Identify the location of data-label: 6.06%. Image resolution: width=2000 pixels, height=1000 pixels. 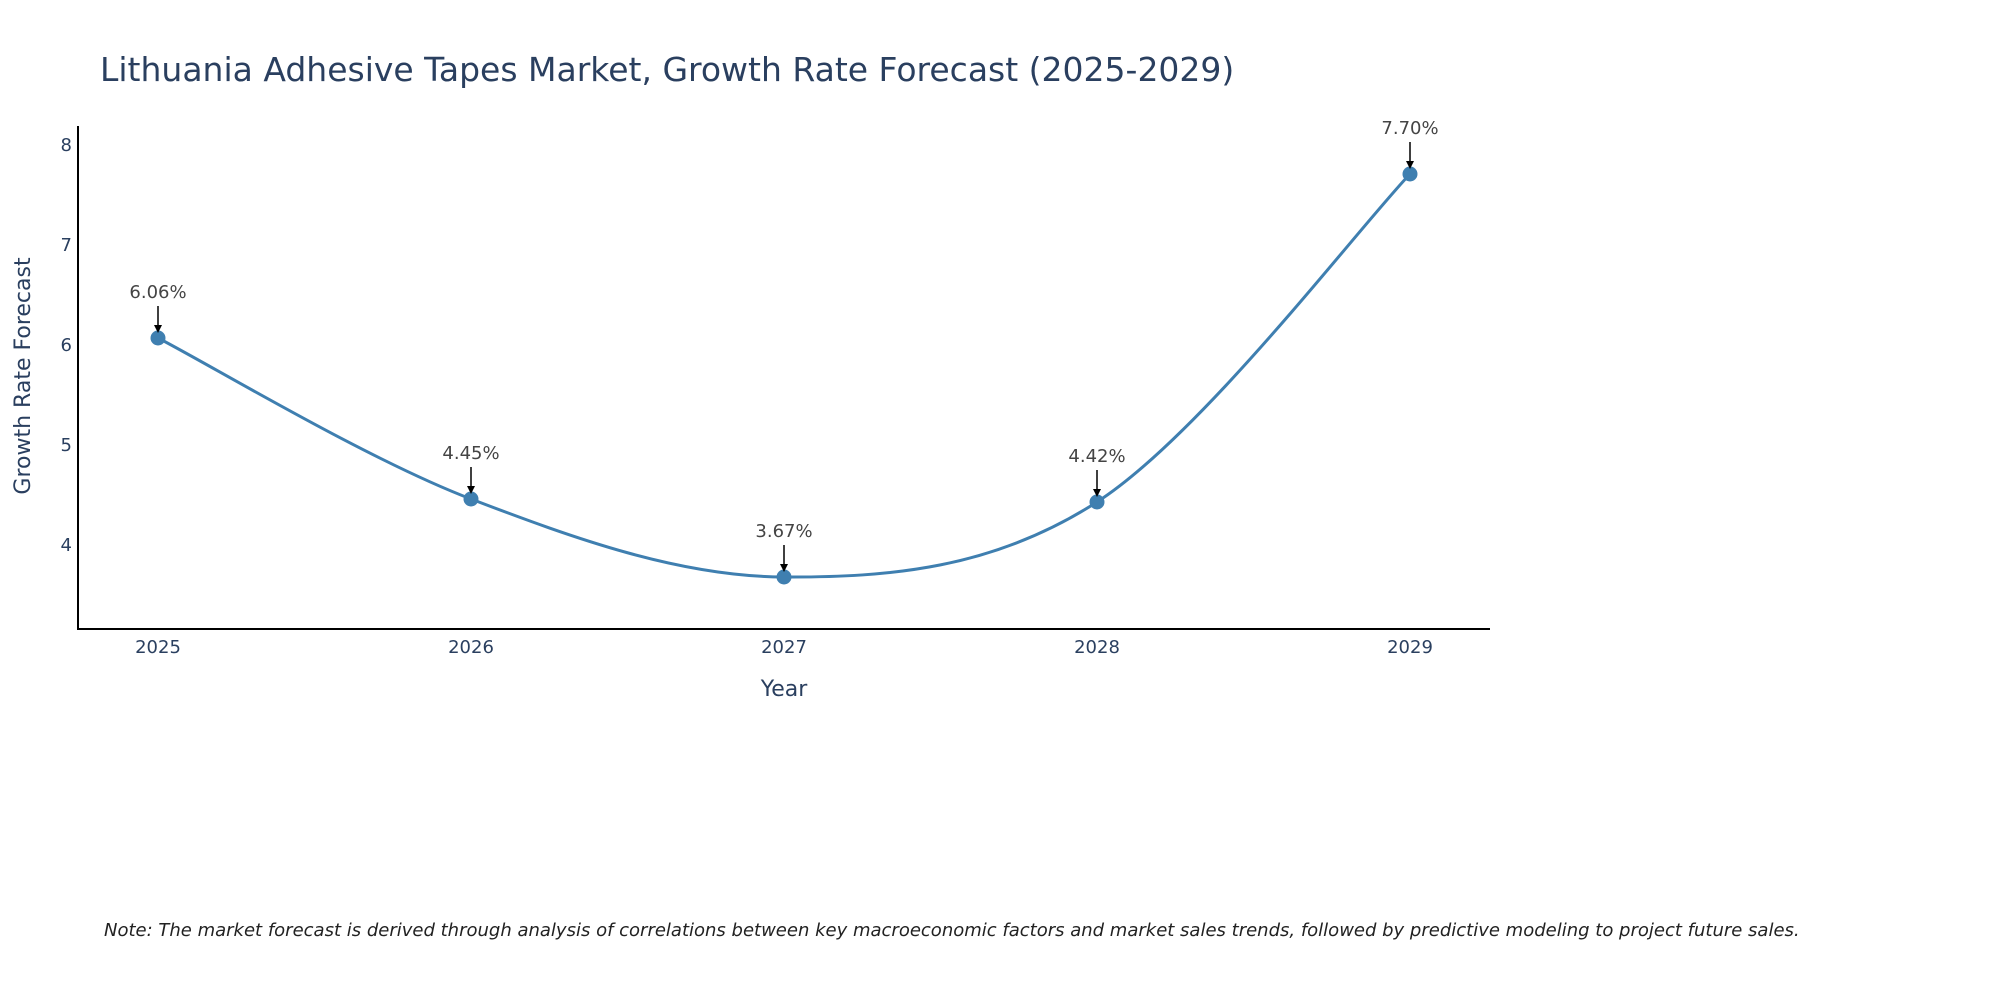
(157, 292).